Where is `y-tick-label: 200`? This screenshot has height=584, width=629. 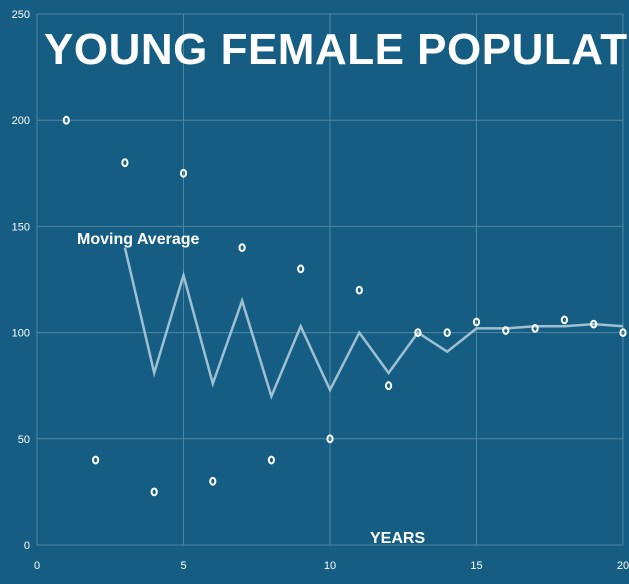
y-tick-label: 200 is located at coordinates (21, 121).